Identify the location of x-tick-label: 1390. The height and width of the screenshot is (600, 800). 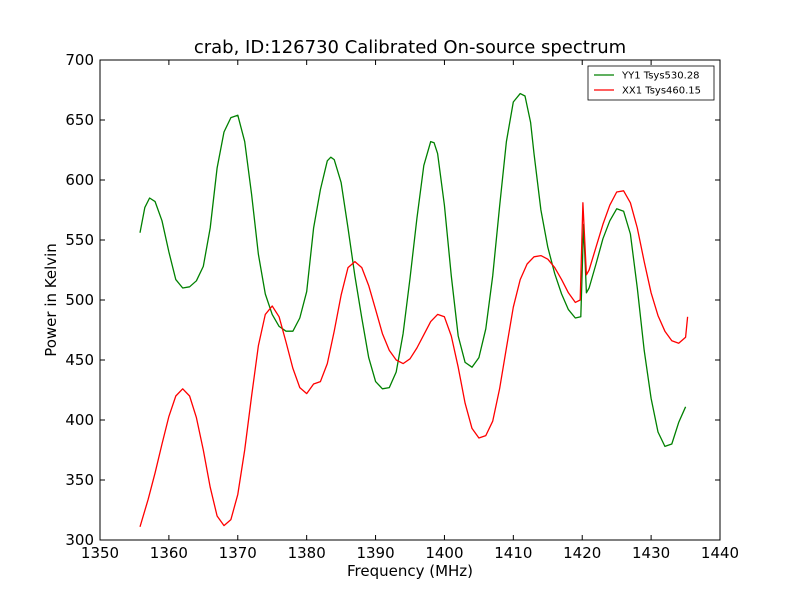
(375, 553).